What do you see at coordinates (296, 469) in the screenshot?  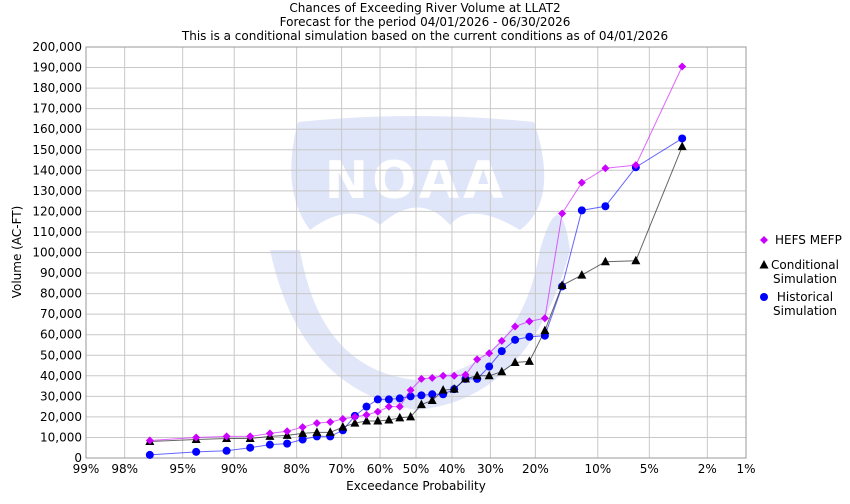 I see `x-tick-label: 80%` at bounding box center [296, 469].